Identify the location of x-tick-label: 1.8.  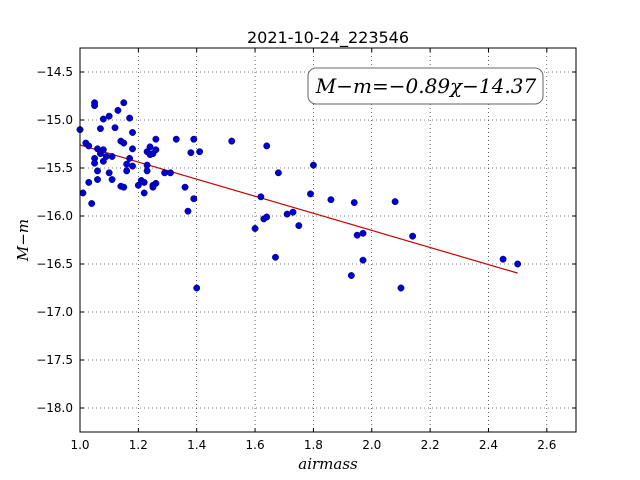
(313, 445).